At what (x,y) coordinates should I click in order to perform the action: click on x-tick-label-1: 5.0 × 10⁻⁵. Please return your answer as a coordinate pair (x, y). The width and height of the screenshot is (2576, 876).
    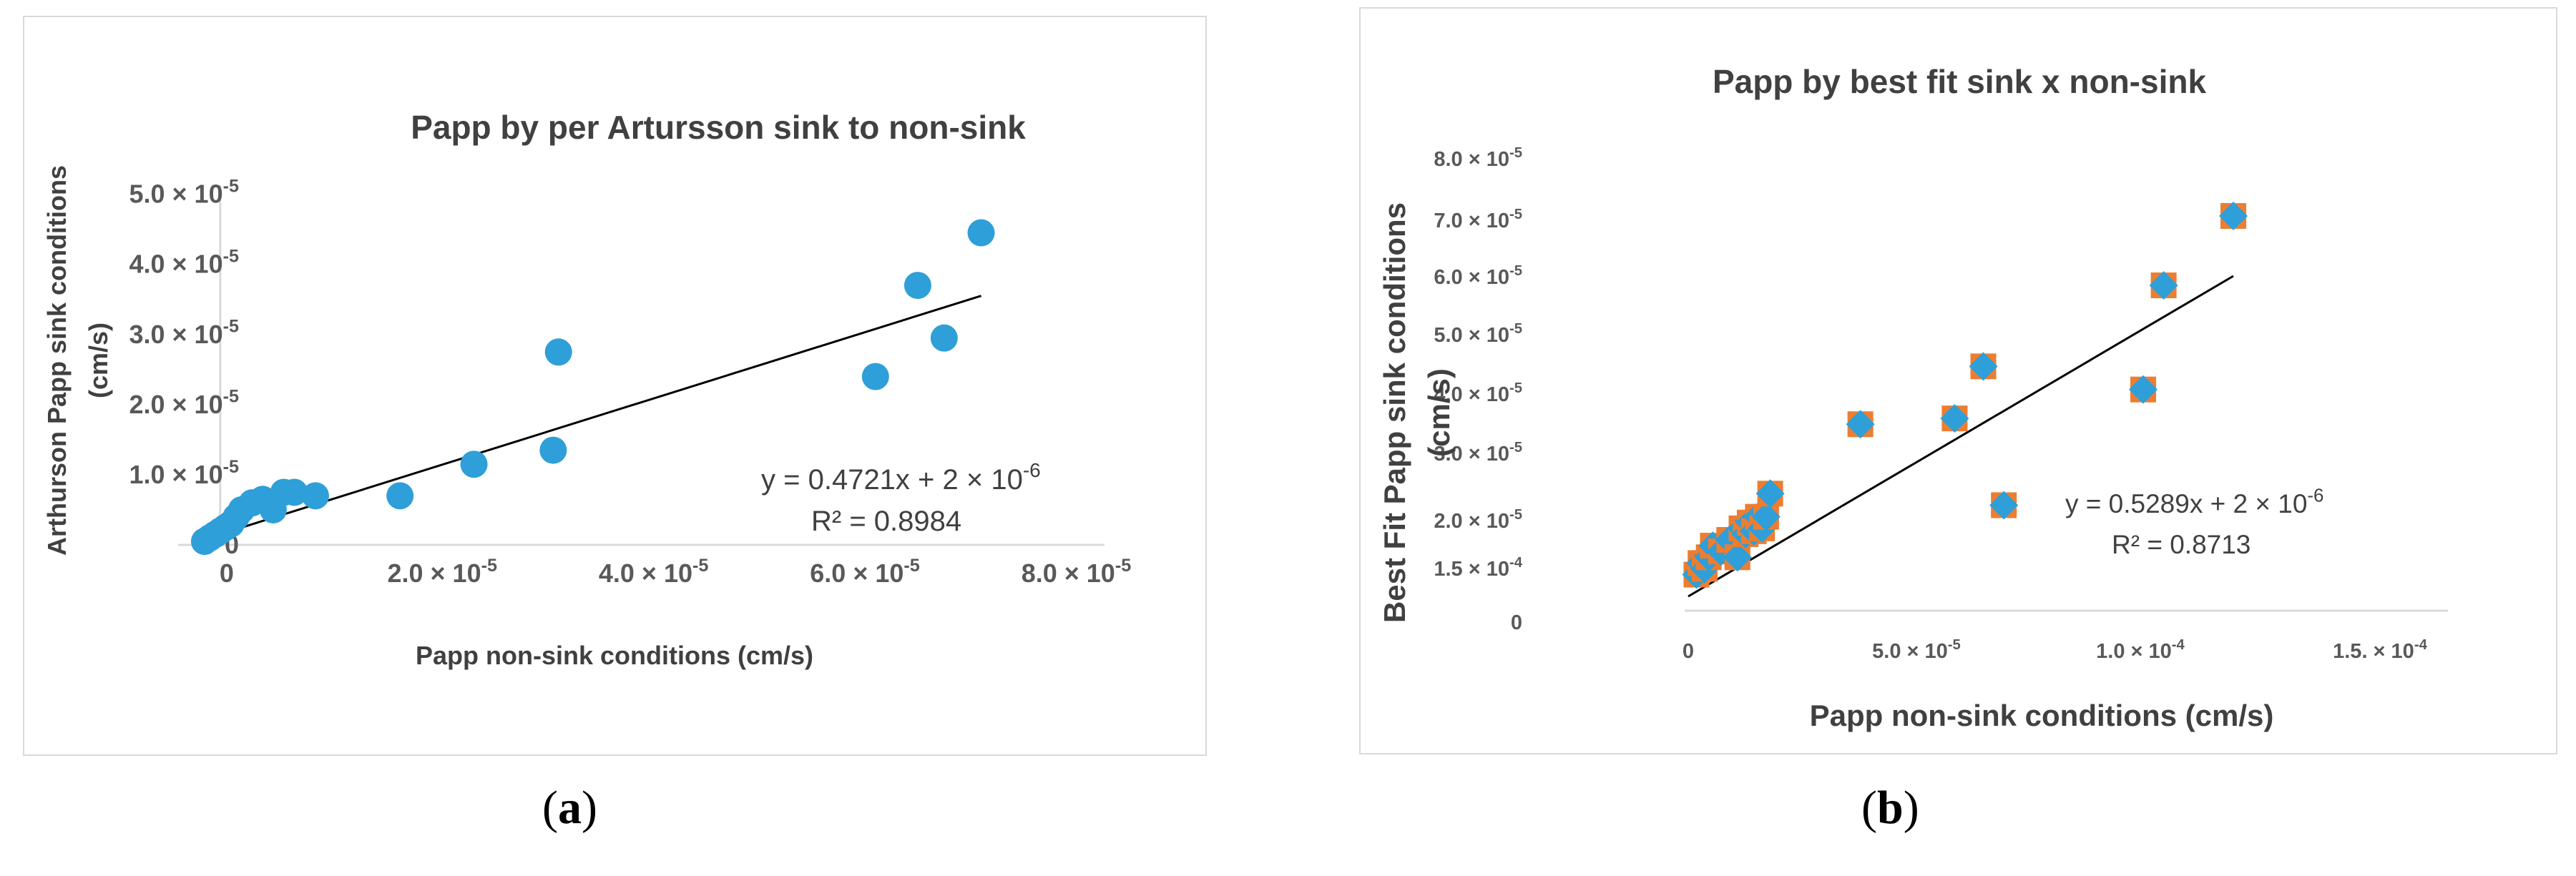
    Looking at the image, I should click on (1916, 650).